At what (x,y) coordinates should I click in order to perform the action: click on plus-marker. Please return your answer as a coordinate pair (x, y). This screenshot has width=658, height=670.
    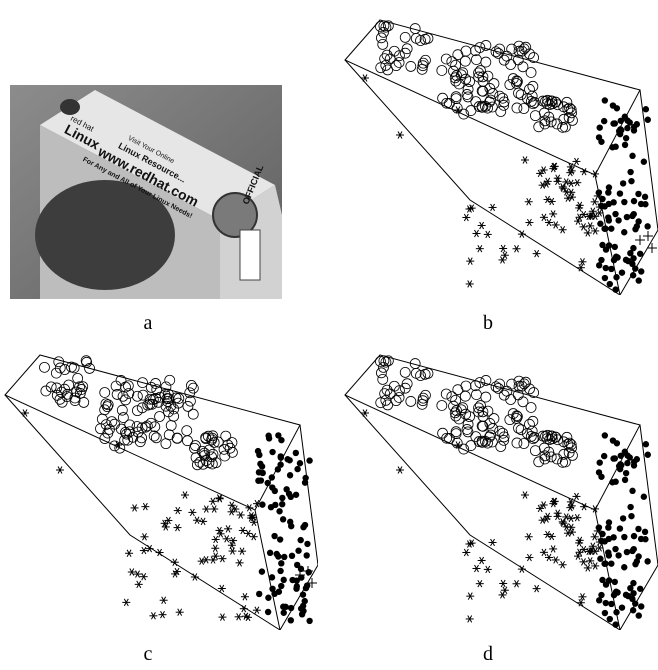
    Looking at the image, I should click on (652, 248).